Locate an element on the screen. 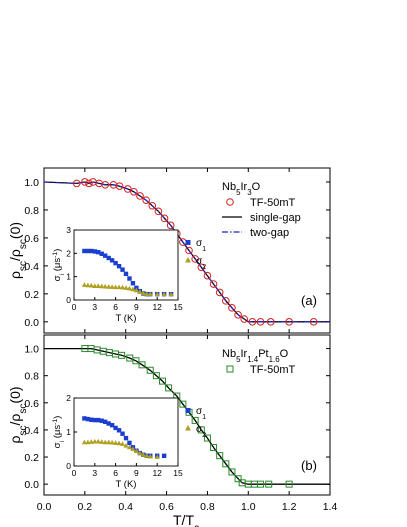 The height and width of the screenshot is (527, 407). inset-y-tick-label: 2 is located at coordinates (68, 253).